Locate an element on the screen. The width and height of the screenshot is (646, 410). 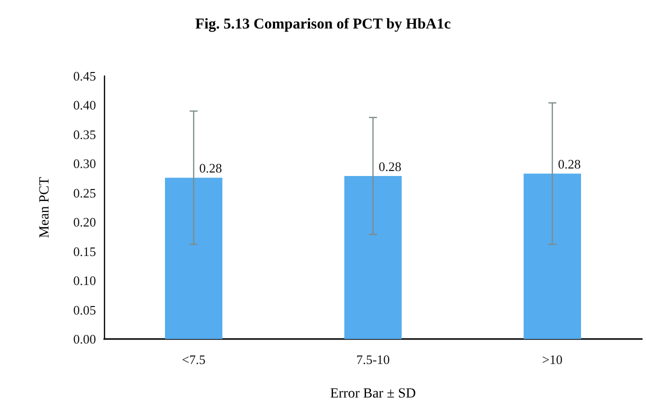
y-tick-label: 0.05 is located at coordinates (84, 310).